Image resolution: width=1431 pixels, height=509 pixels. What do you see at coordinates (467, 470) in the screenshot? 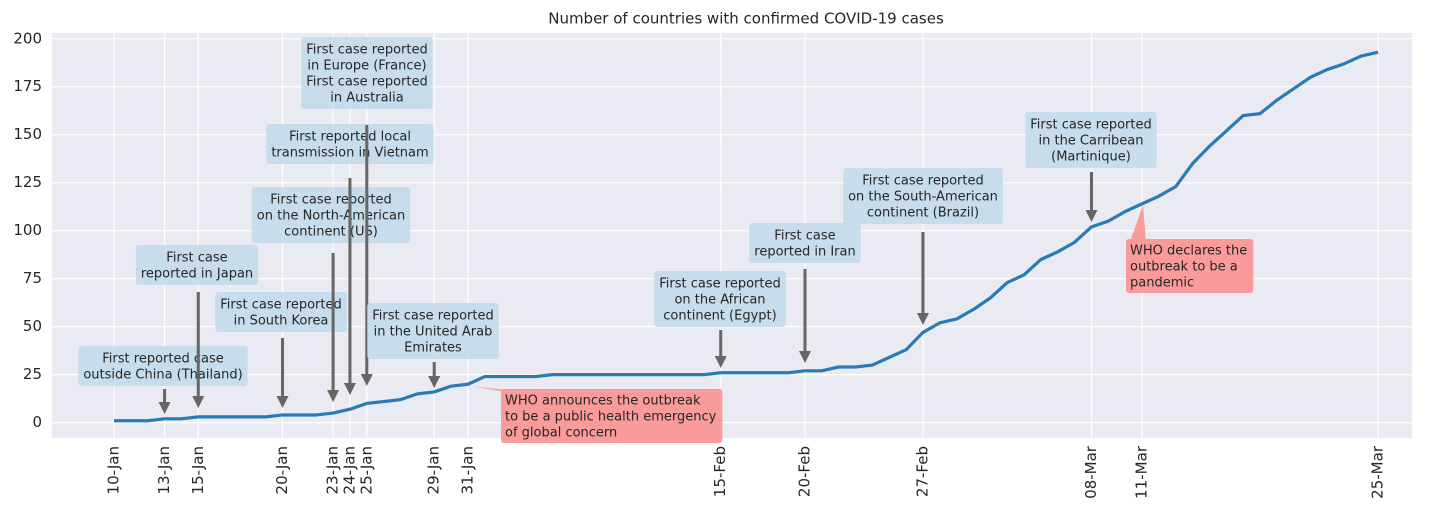
I see `x-tick-label: 31-Jan` at bounding box center [467, 470].